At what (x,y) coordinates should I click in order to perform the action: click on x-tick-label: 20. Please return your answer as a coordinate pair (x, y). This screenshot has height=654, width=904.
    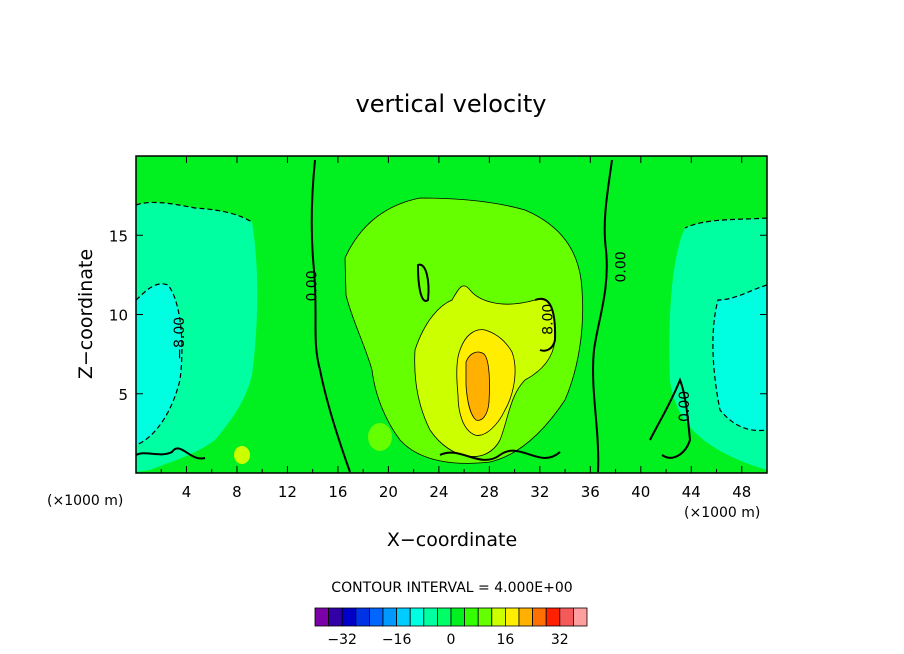
    Looking at the image, I should click on (388, 492).